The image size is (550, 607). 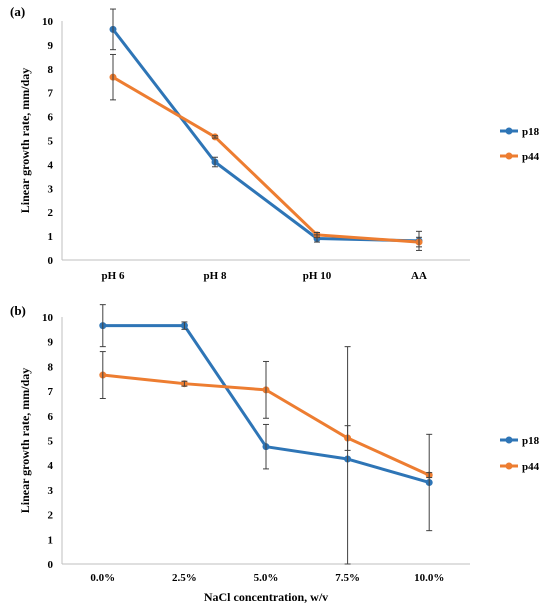 What do you see at coordinates (266, 597) in the screenshot?
I see `x-axis-title: NaCl concentration, w/v` at bounding box center [266, 597].